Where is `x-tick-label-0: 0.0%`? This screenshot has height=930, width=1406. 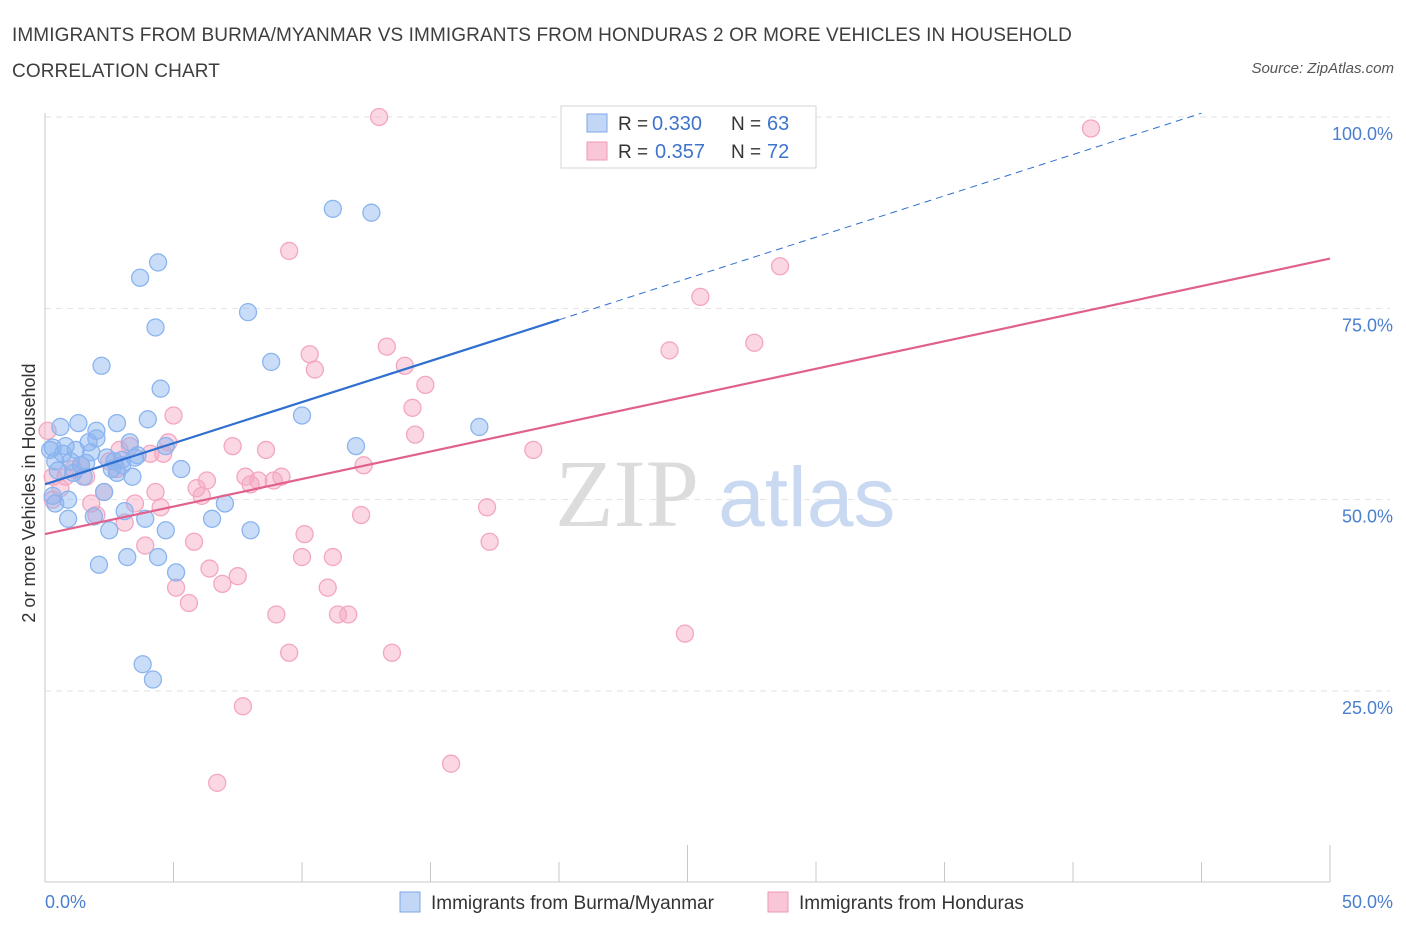 x-tick-label-0: 0.0% is located at coordinates (65, 902).